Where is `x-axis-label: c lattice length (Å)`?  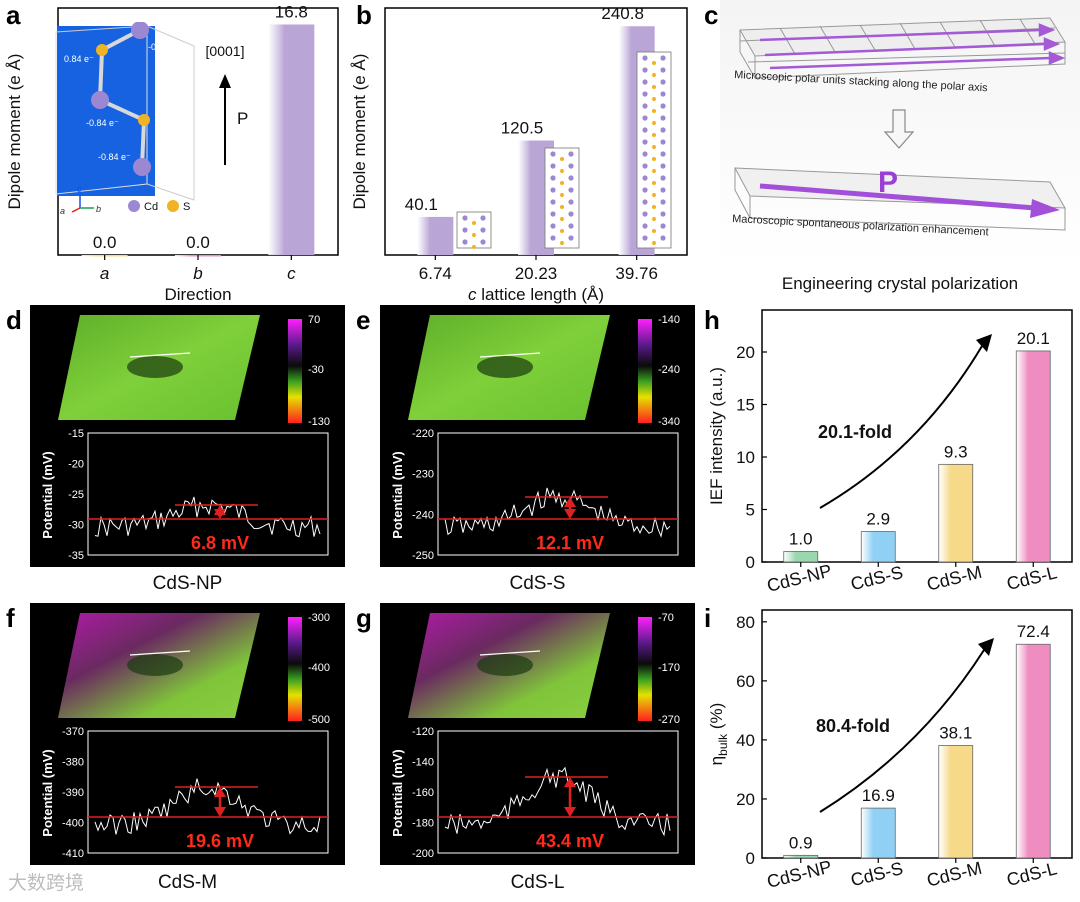 x-axis-label: c lattice length (Å) is located at coordinates (536, 294).